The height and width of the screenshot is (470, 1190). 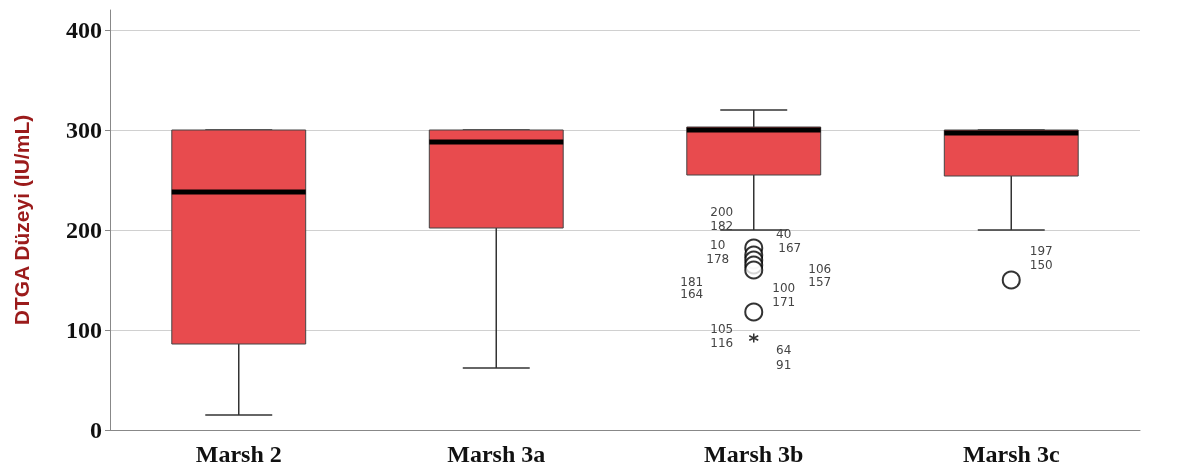 What do you see at coordinates (784, 365) in the screenshot?
I see `annotation: 91` at bounding box center [784, 365].